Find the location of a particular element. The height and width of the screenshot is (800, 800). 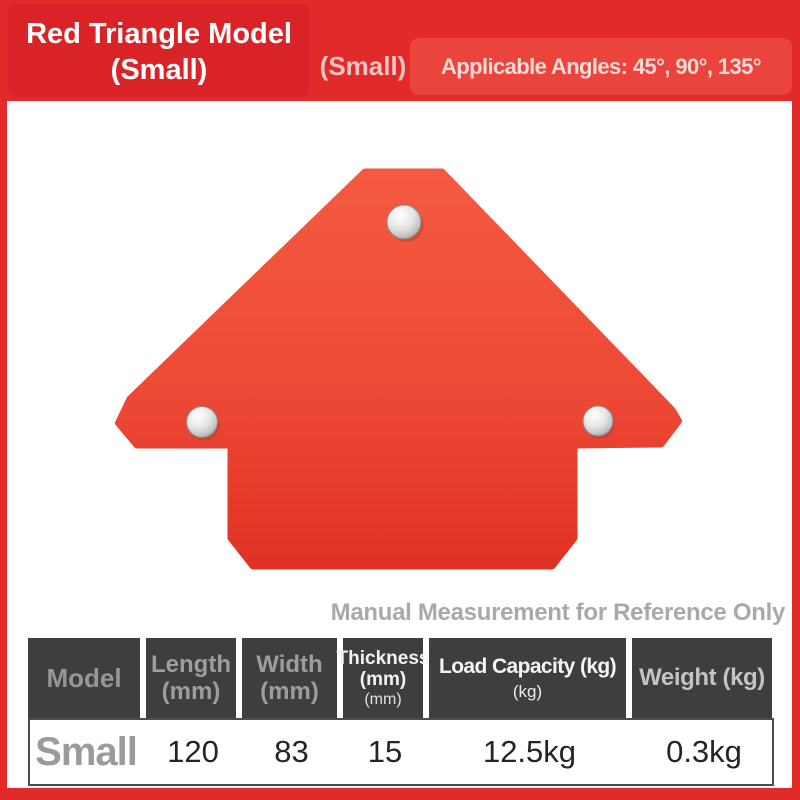

rivet-left is located at coordinates (203, 423).